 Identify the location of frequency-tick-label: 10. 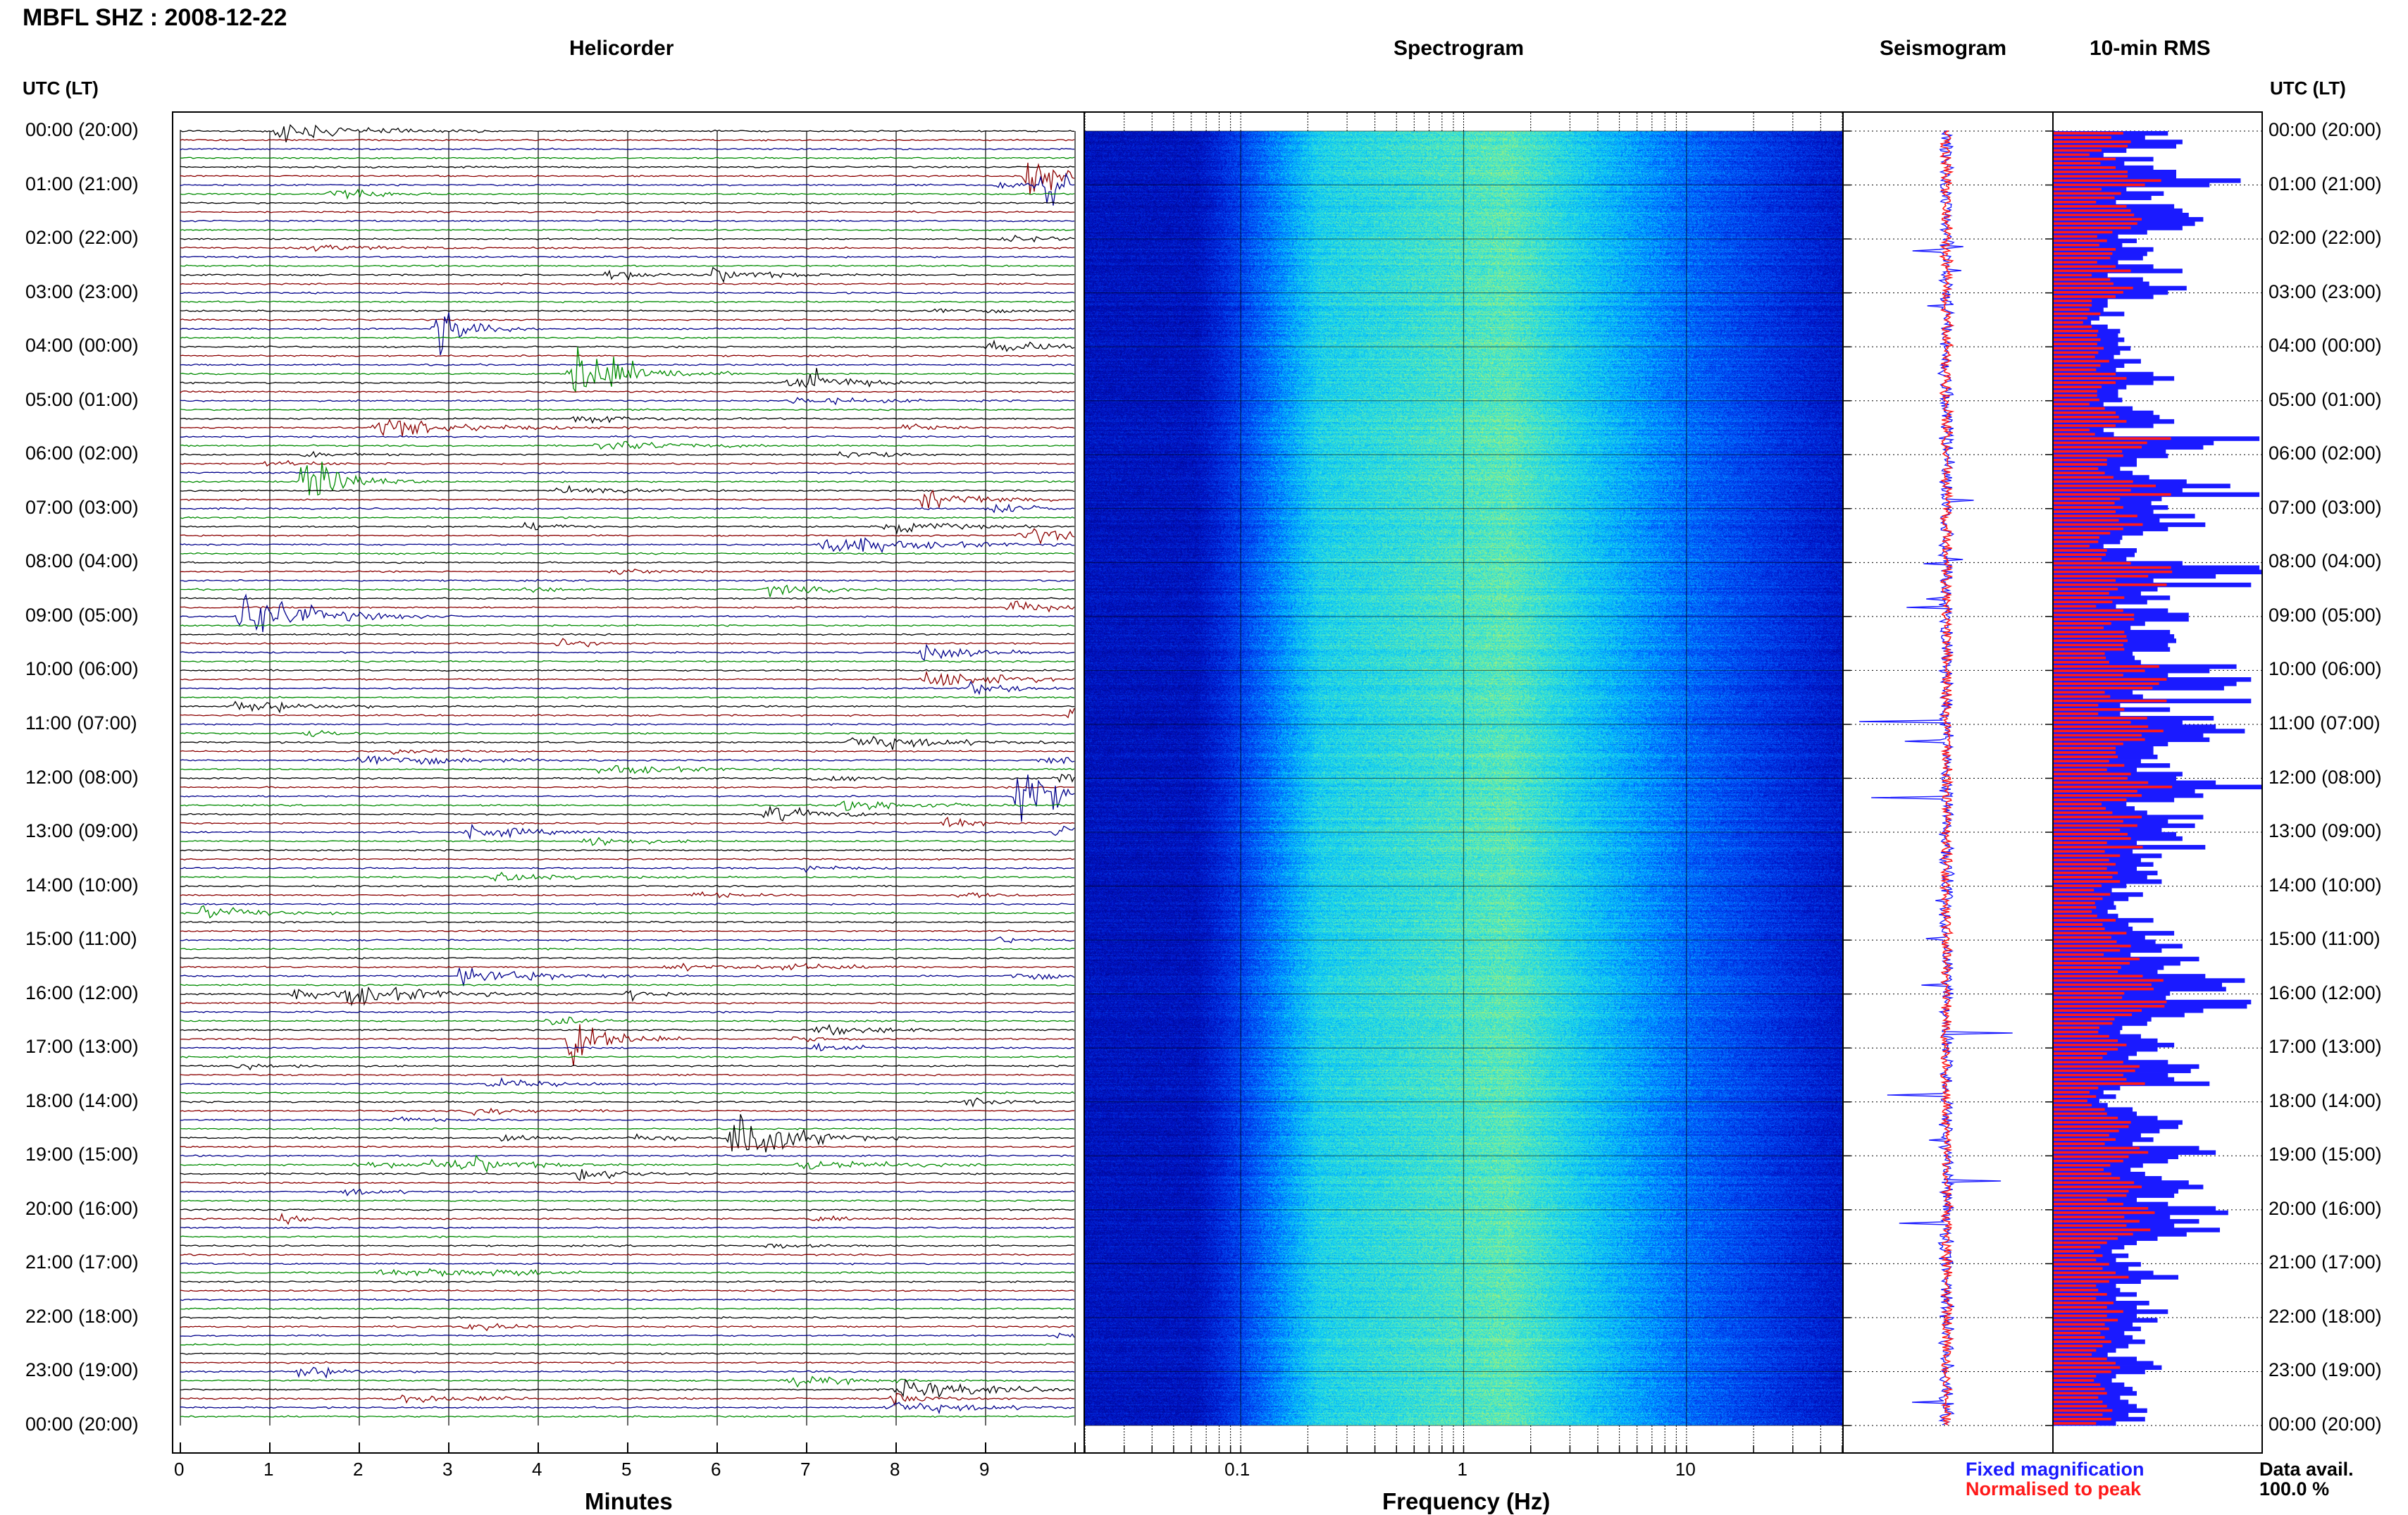
(1686, 1469).